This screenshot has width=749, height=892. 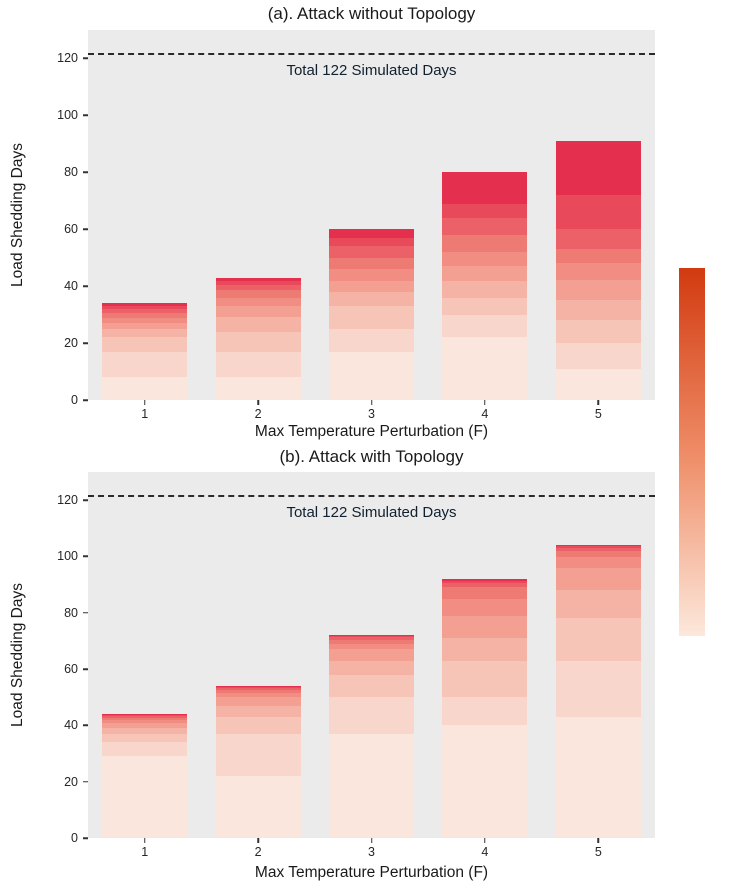 I want to click on colorbar, so click(x=692, y=452).